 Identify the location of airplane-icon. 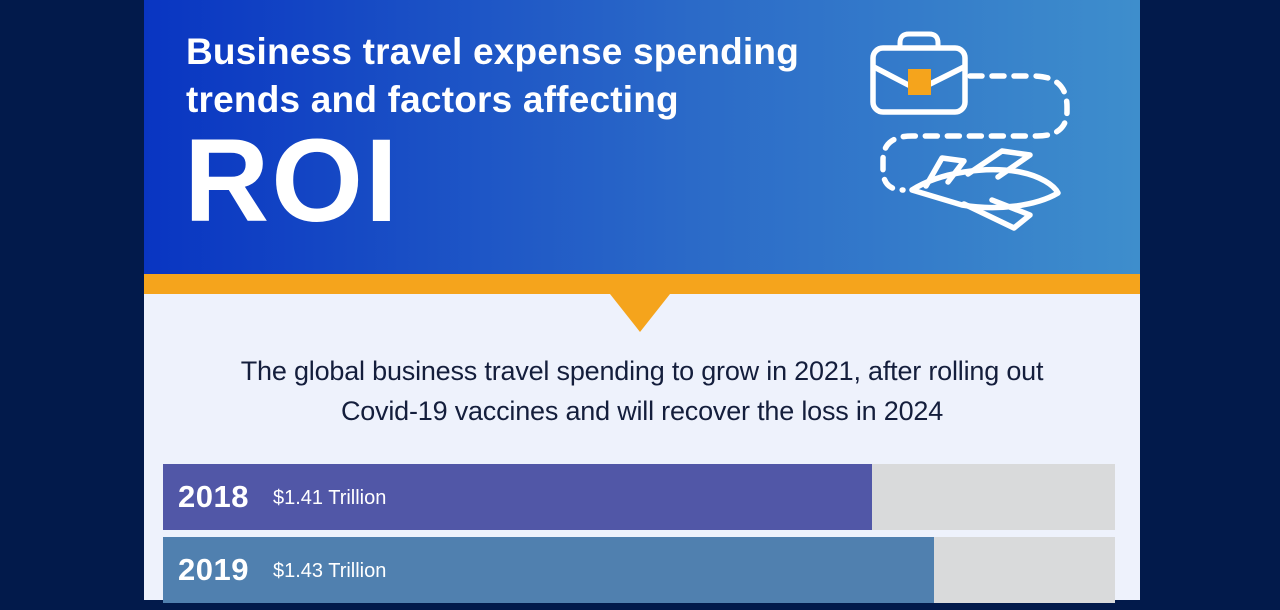
(985, 189).